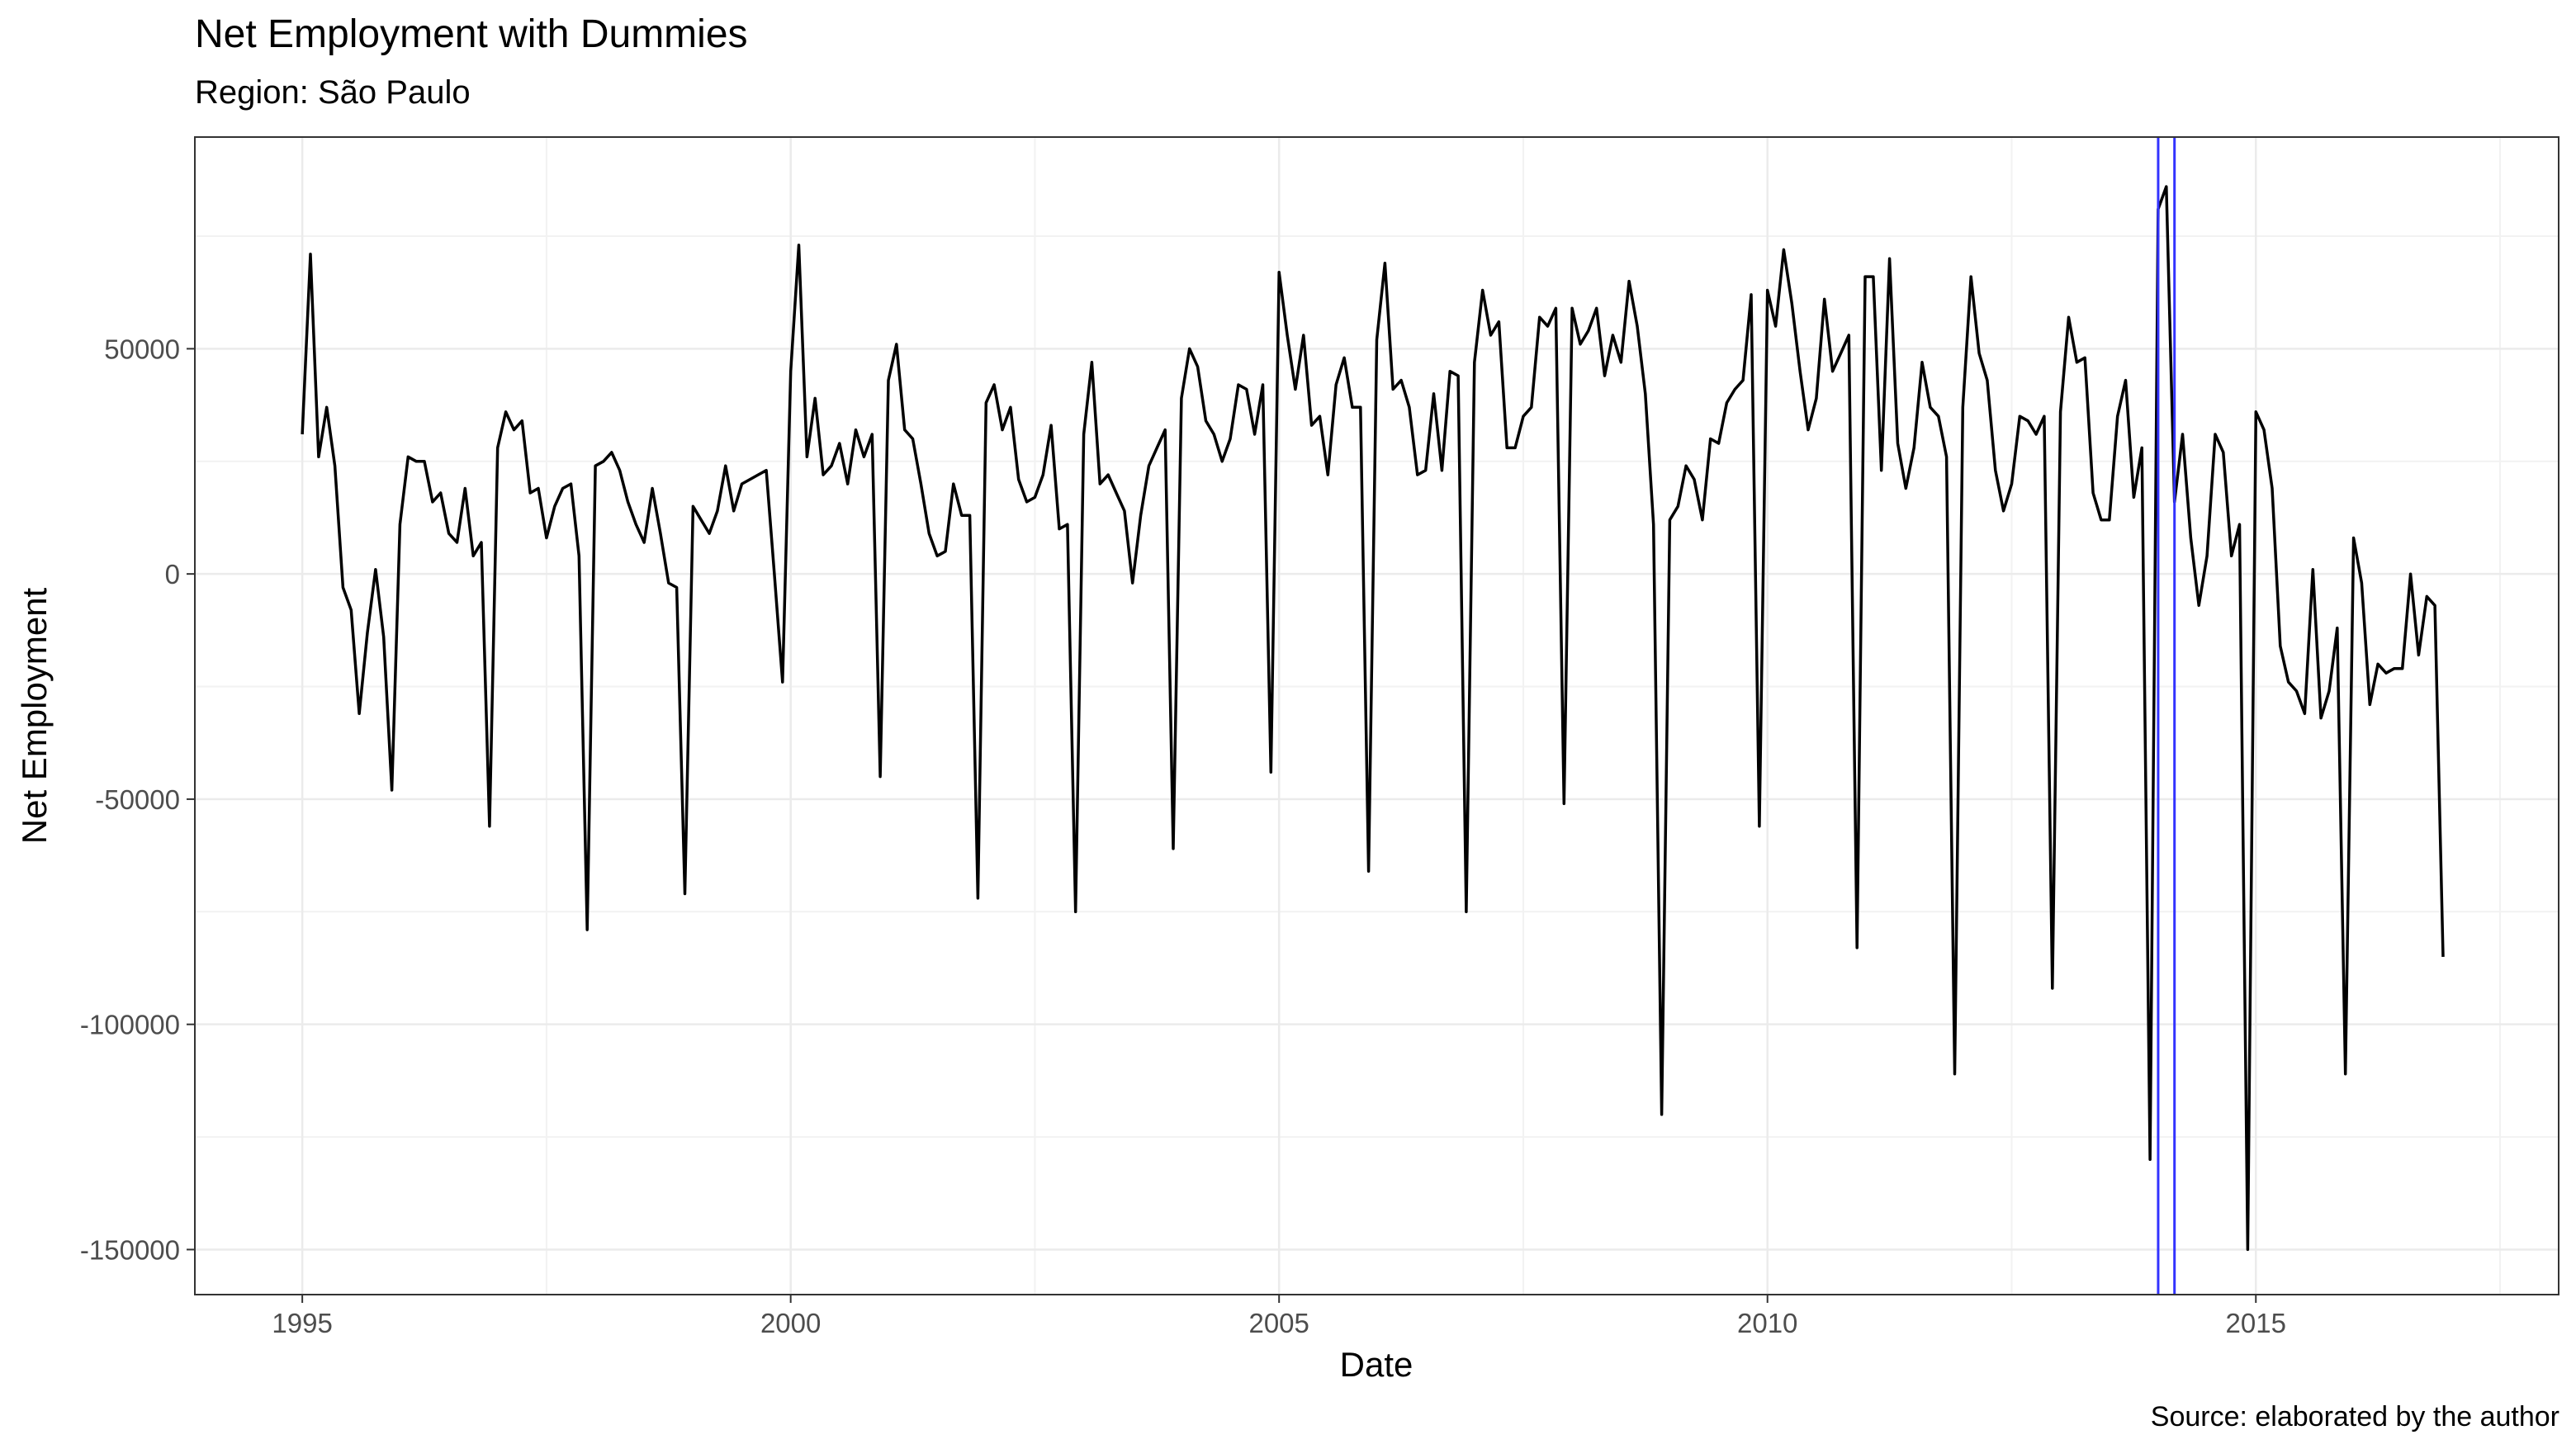 This screenshot has height=1449, width=2576. What do you see at coordinates (34, 715) in the screenshot?
I see `y-axis-title: Net Employment` at bounding box center [34, 715].